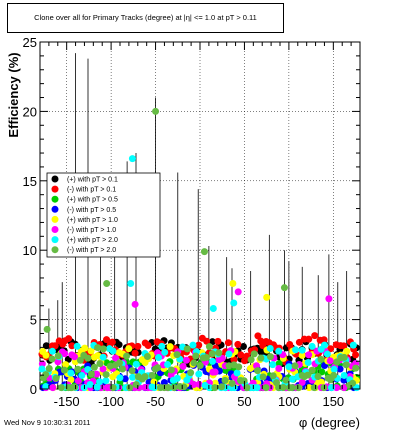 This screenshot has height=433, width=400. What do you see at coordinates (33, 320) in the screenshot?
I see `y-tick-label: 5` at bounding box center [33, 320].